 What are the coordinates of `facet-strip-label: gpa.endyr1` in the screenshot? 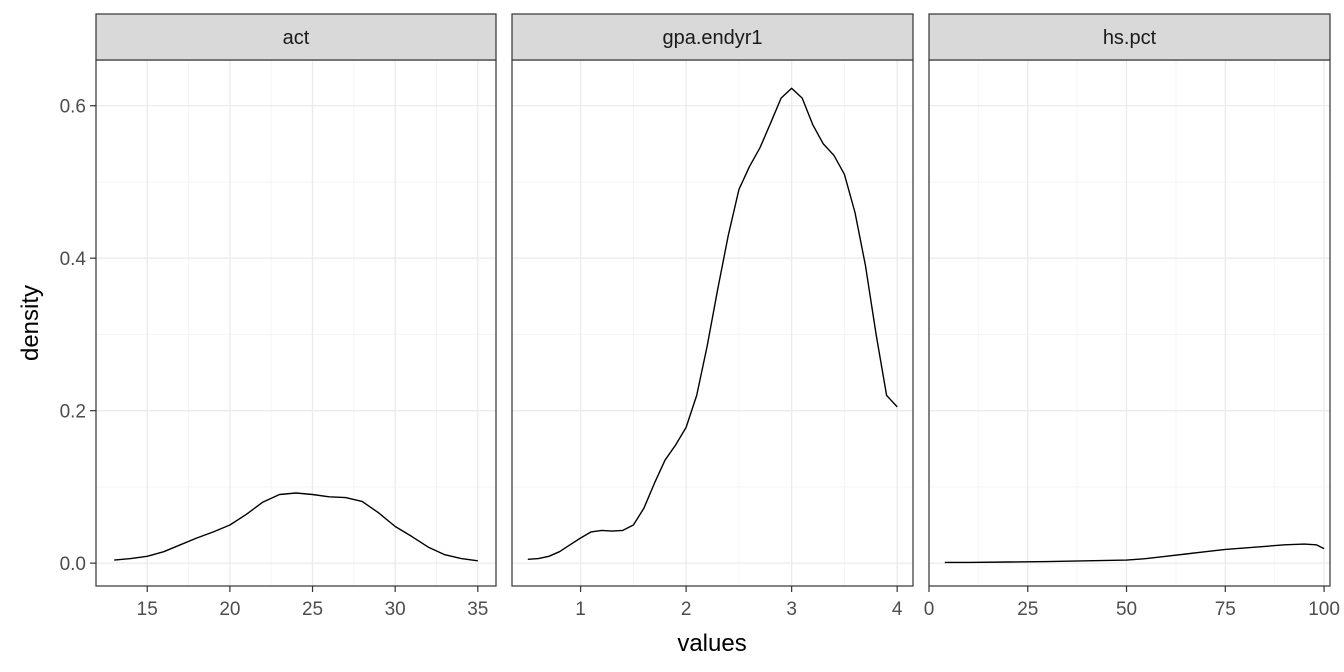 It's located at (712, 38).